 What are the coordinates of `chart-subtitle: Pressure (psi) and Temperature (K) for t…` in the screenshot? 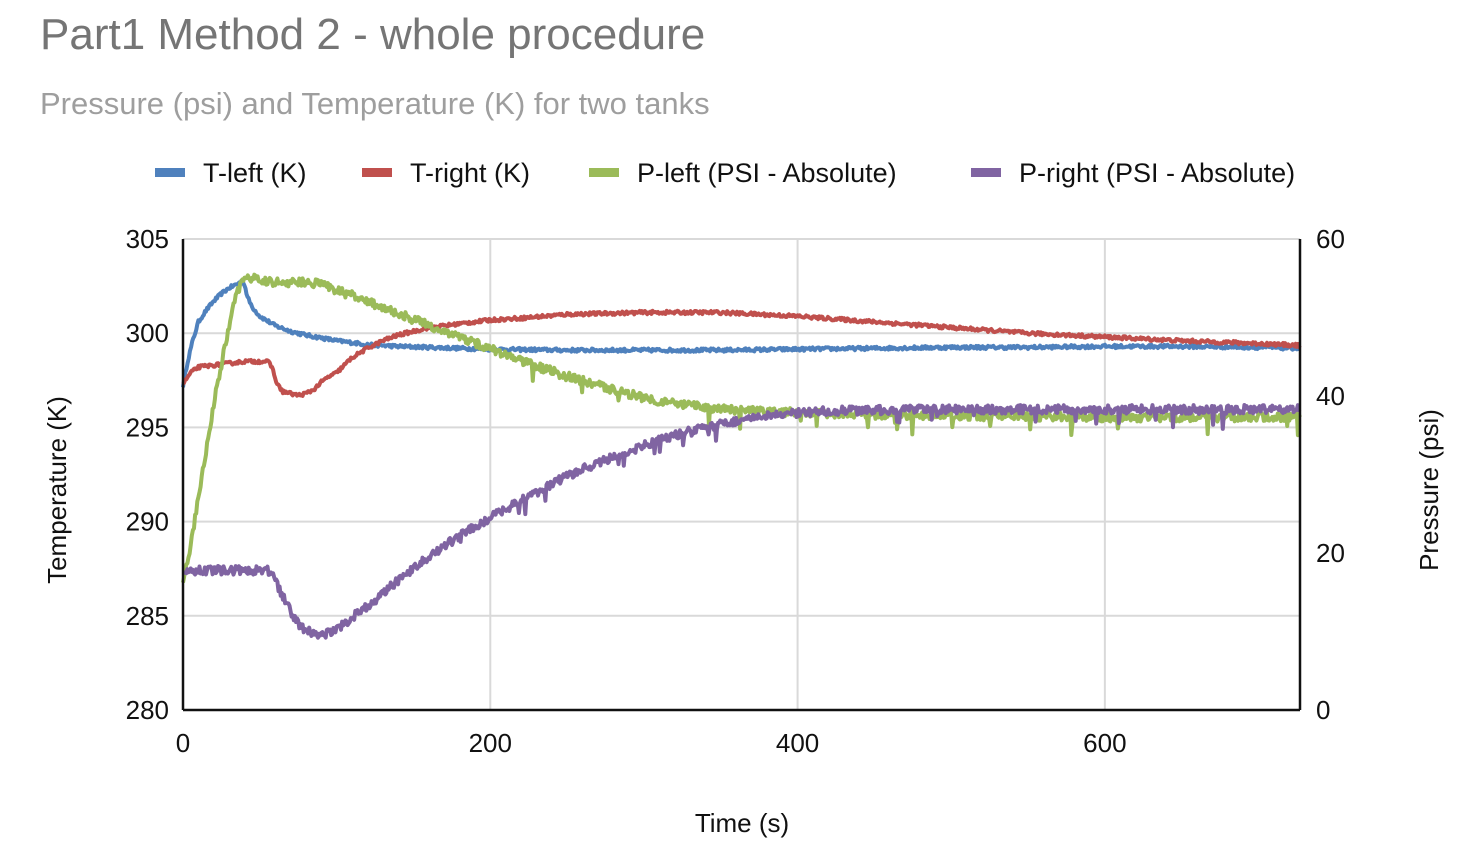 It's located at (375, 103).